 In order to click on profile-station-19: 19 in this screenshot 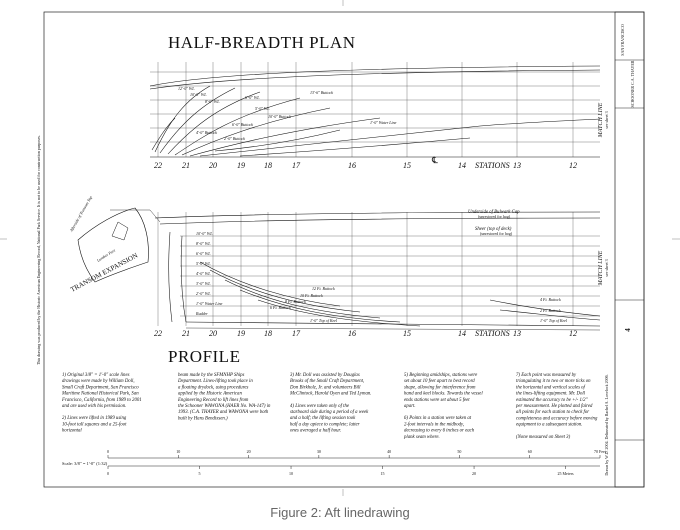, I will do `click(241, 333)`.